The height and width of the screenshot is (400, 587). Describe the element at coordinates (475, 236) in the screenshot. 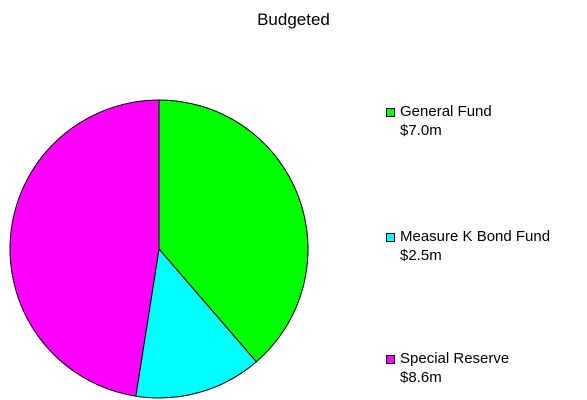

I see `legend-label: Measure K Bond Fund` at that location.